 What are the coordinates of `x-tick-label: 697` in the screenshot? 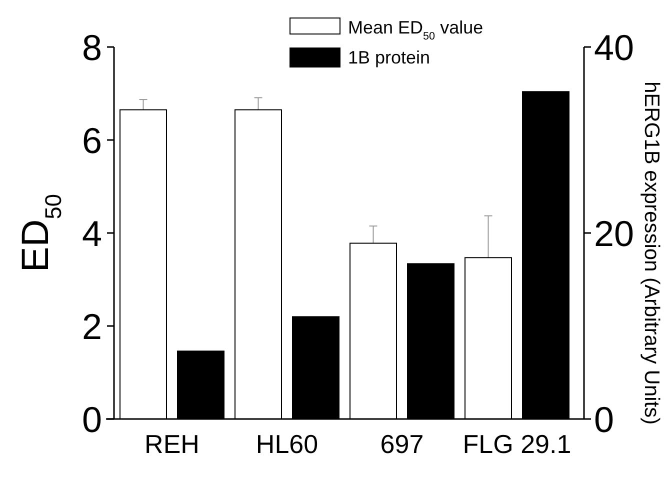 It's located at (402, 444).